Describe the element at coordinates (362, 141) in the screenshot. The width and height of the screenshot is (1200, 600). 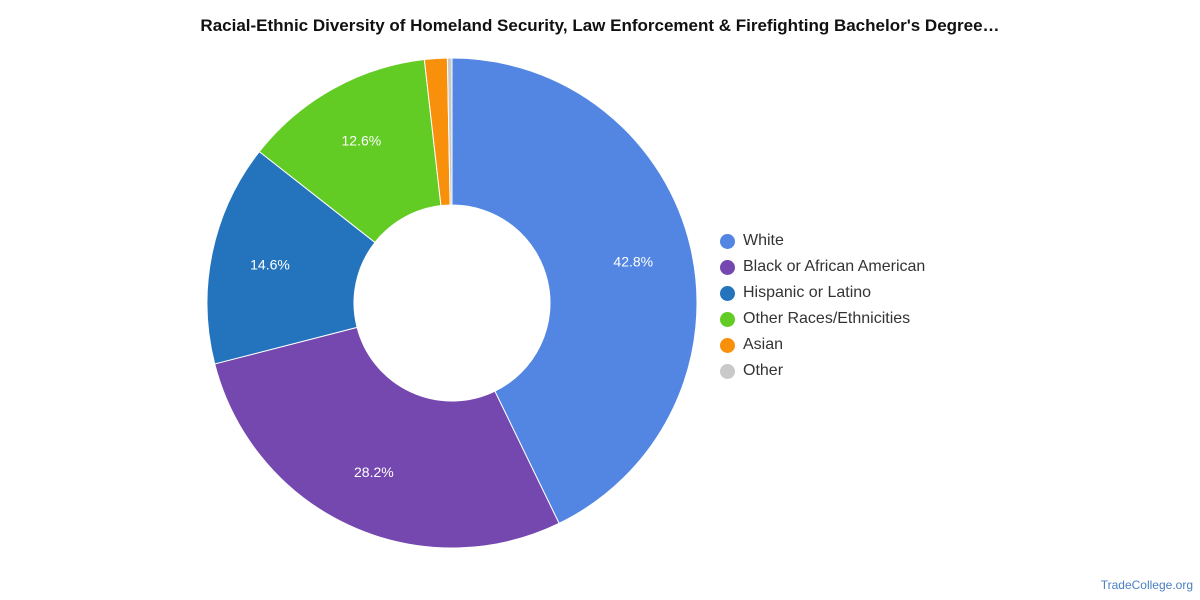
I see `slice-label-other-races-ethnicities: 12.6%` at that location.